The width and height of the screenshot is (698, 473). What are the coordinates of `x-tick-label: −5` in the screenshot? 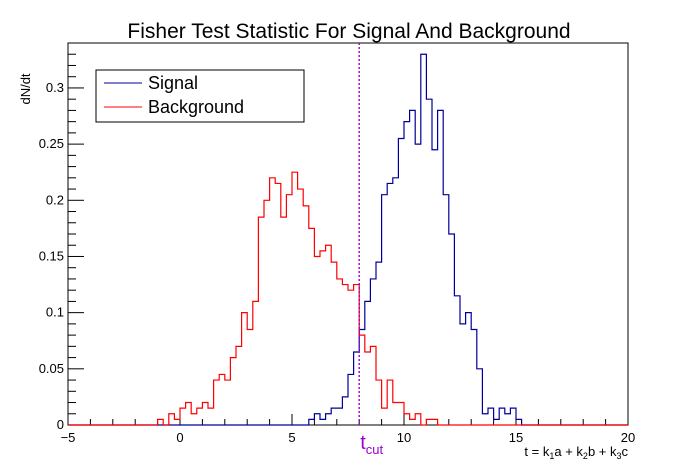 It's located at (68, 437).